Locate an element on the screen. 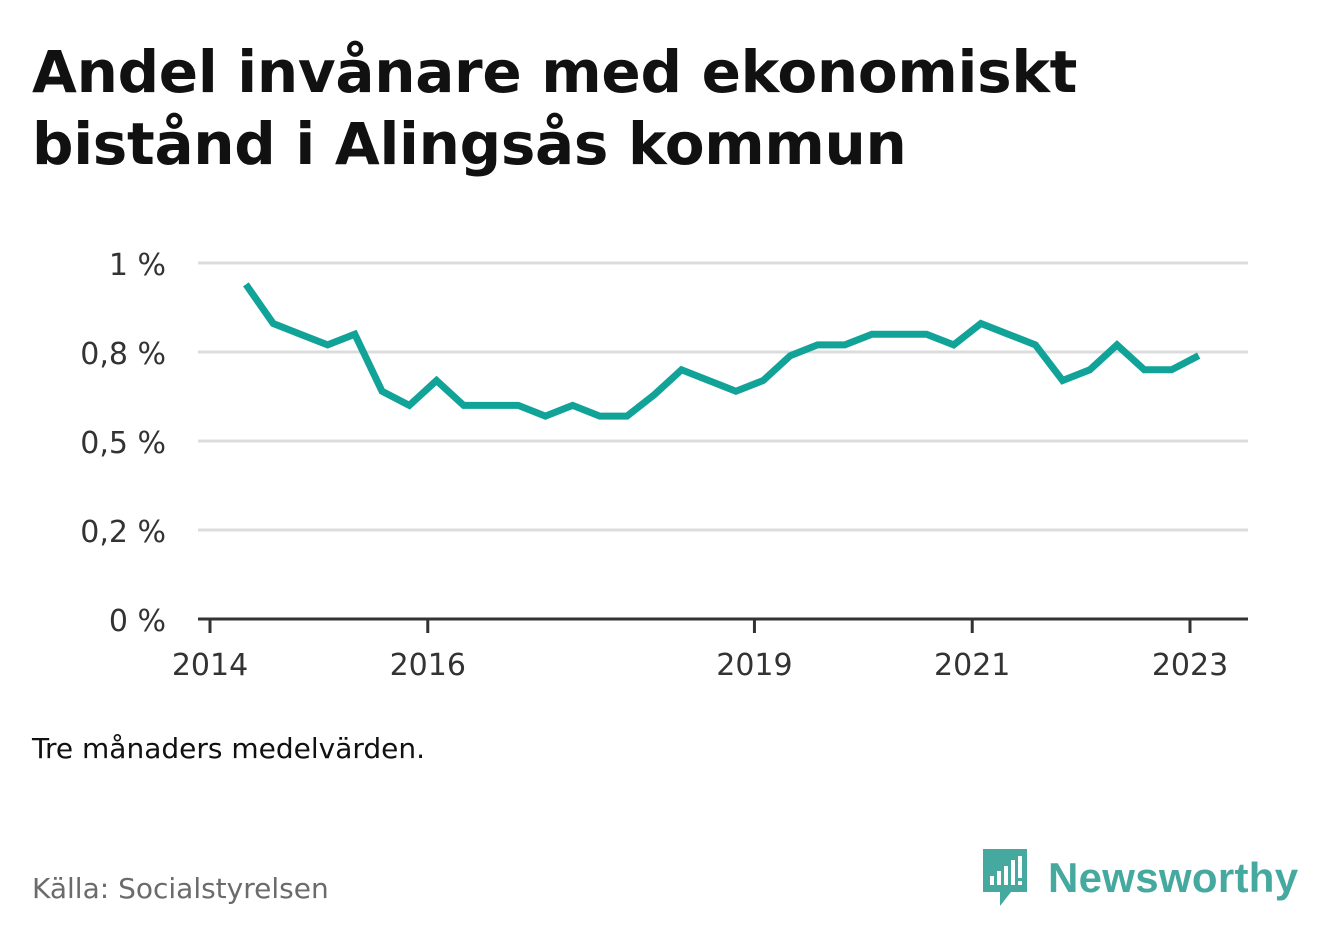 Image resolution: width=1322 pixels, height=939 pixels. y-tick-label: 1 % is located at coordinates (137, 265).